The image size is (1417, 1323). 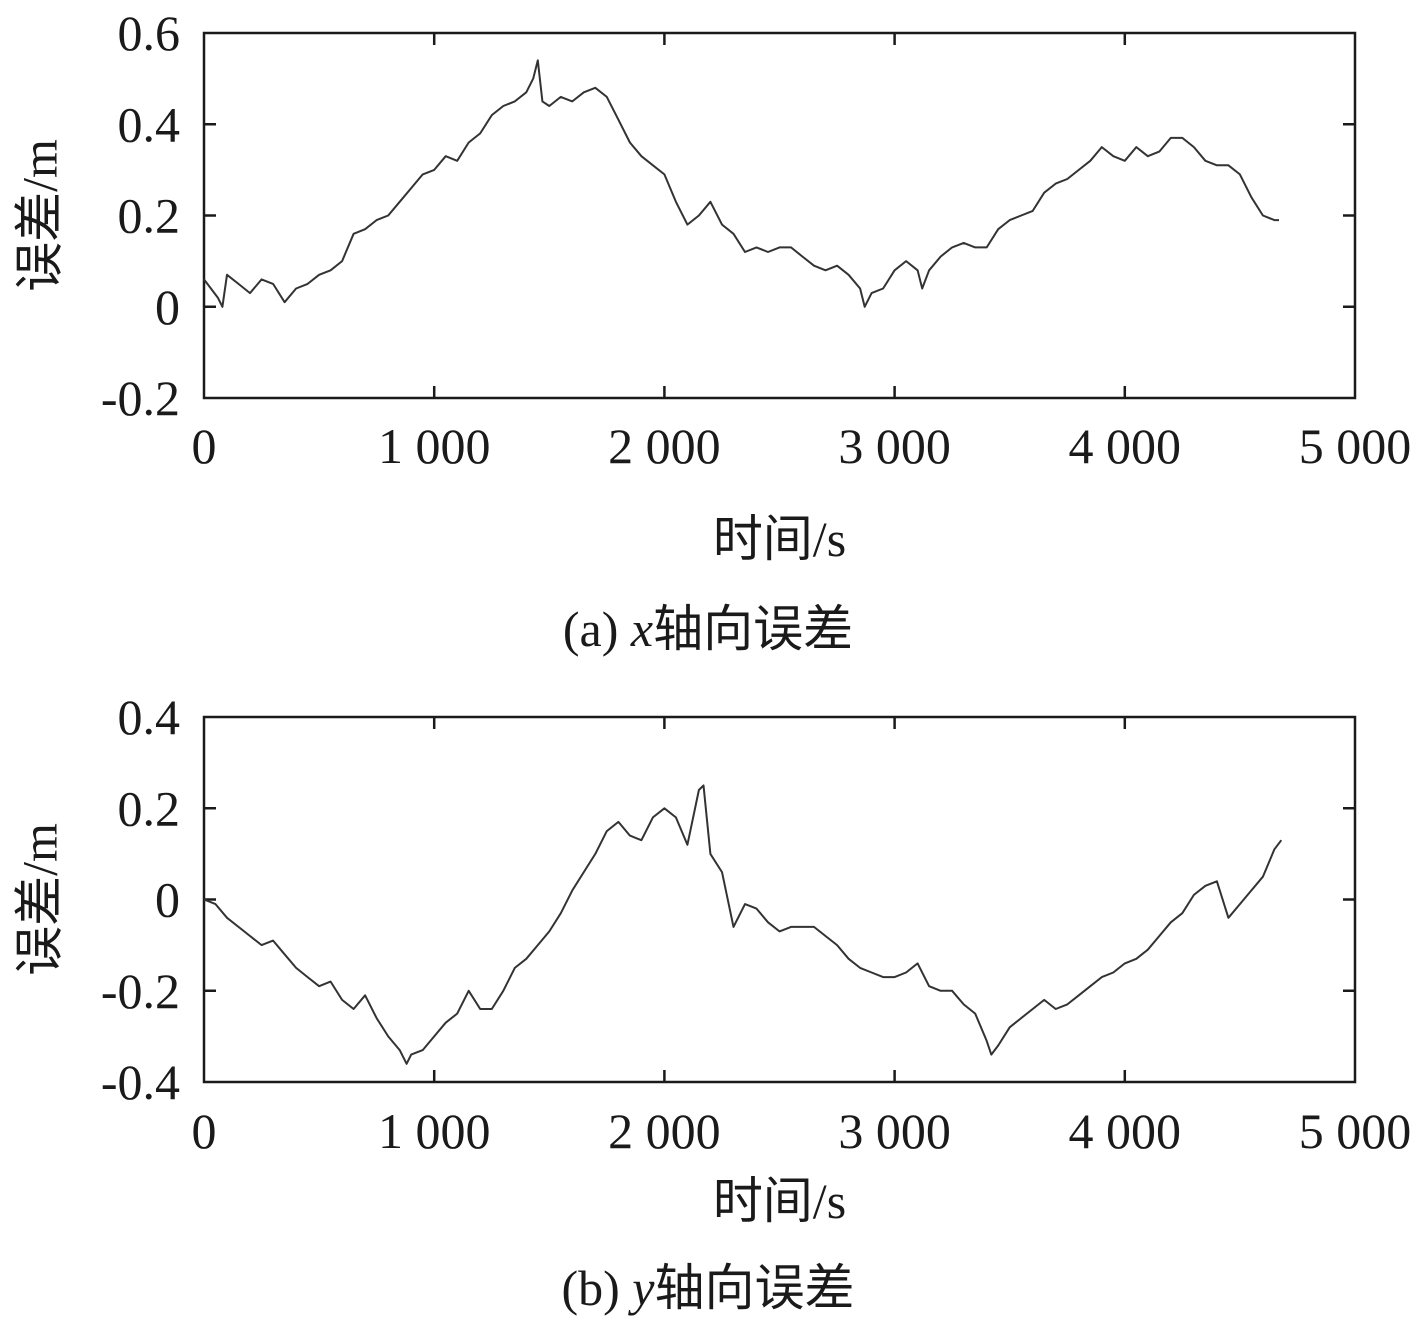 I want to click on caption: (b) y轴向误差, so click(x=707, y=1288).